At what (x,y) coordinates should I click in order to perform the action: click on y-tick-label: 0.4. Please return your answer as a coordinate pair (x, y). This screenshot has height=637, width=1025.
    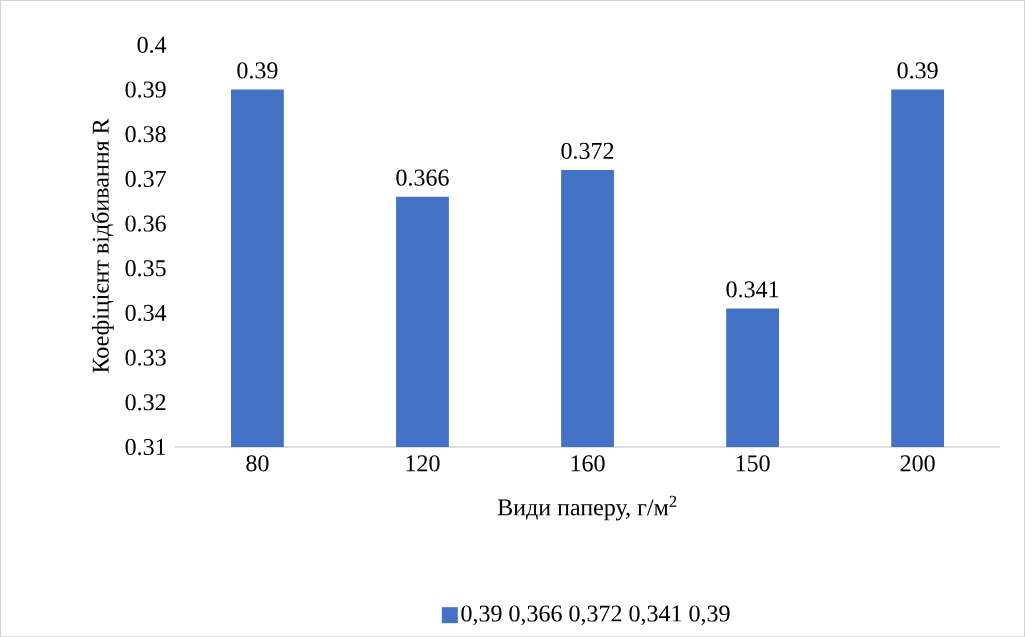
    Looking at the image, I should click on (152, 45).